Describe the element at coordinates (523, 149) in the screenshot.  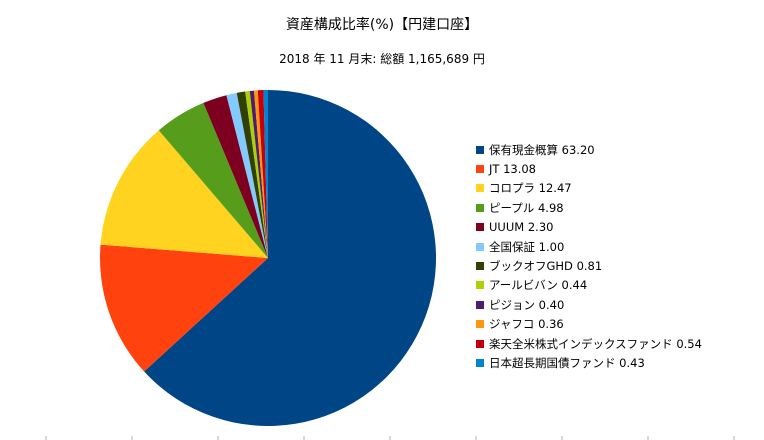
I see `legend-label: 保有現金概算` at that location.